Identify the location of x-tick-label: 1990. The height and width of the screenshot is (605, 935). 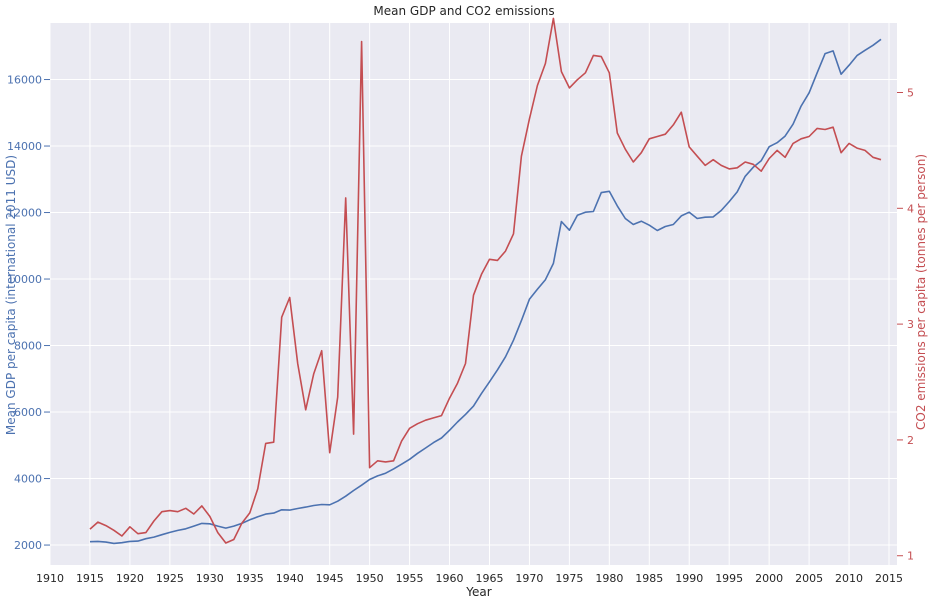
(689, 578).